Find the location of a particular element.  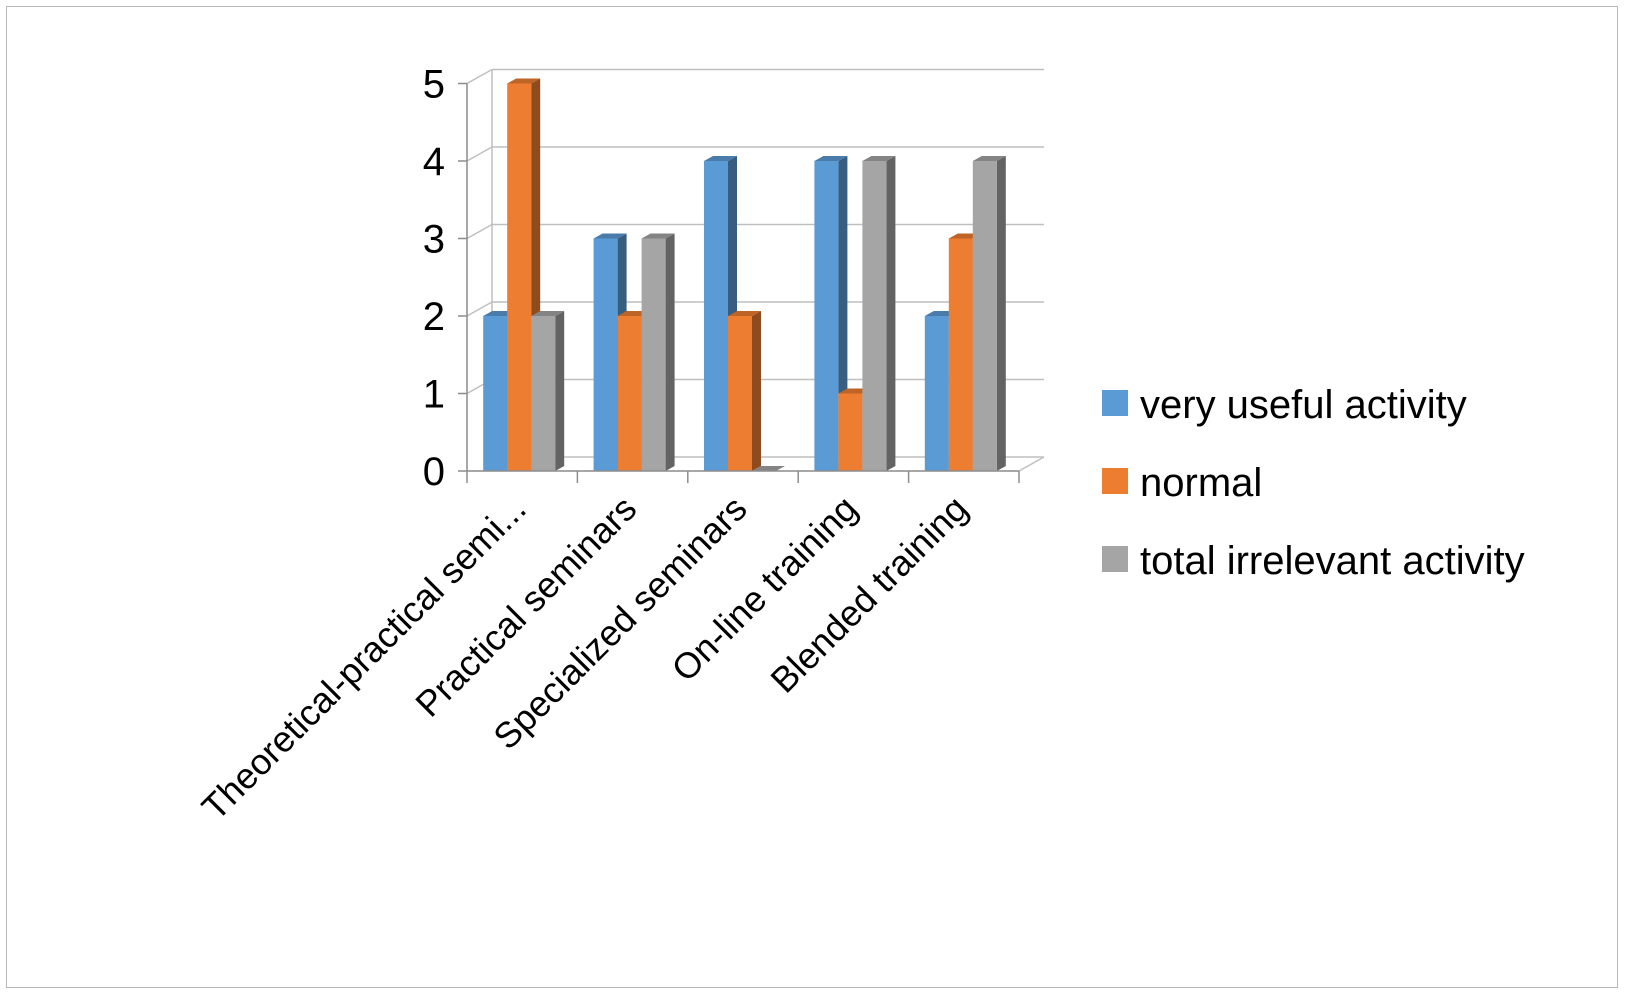

y-tick-label: 3 is located at coordinates (434, 240).